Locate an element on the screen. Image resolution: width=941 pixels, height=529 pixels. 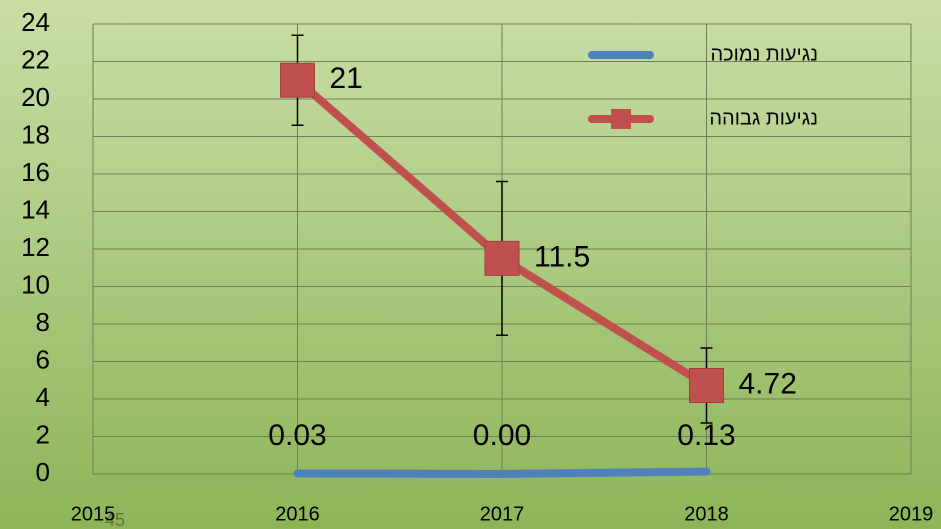
x-tick-label: 2018 is located at coordinates (706, 514).